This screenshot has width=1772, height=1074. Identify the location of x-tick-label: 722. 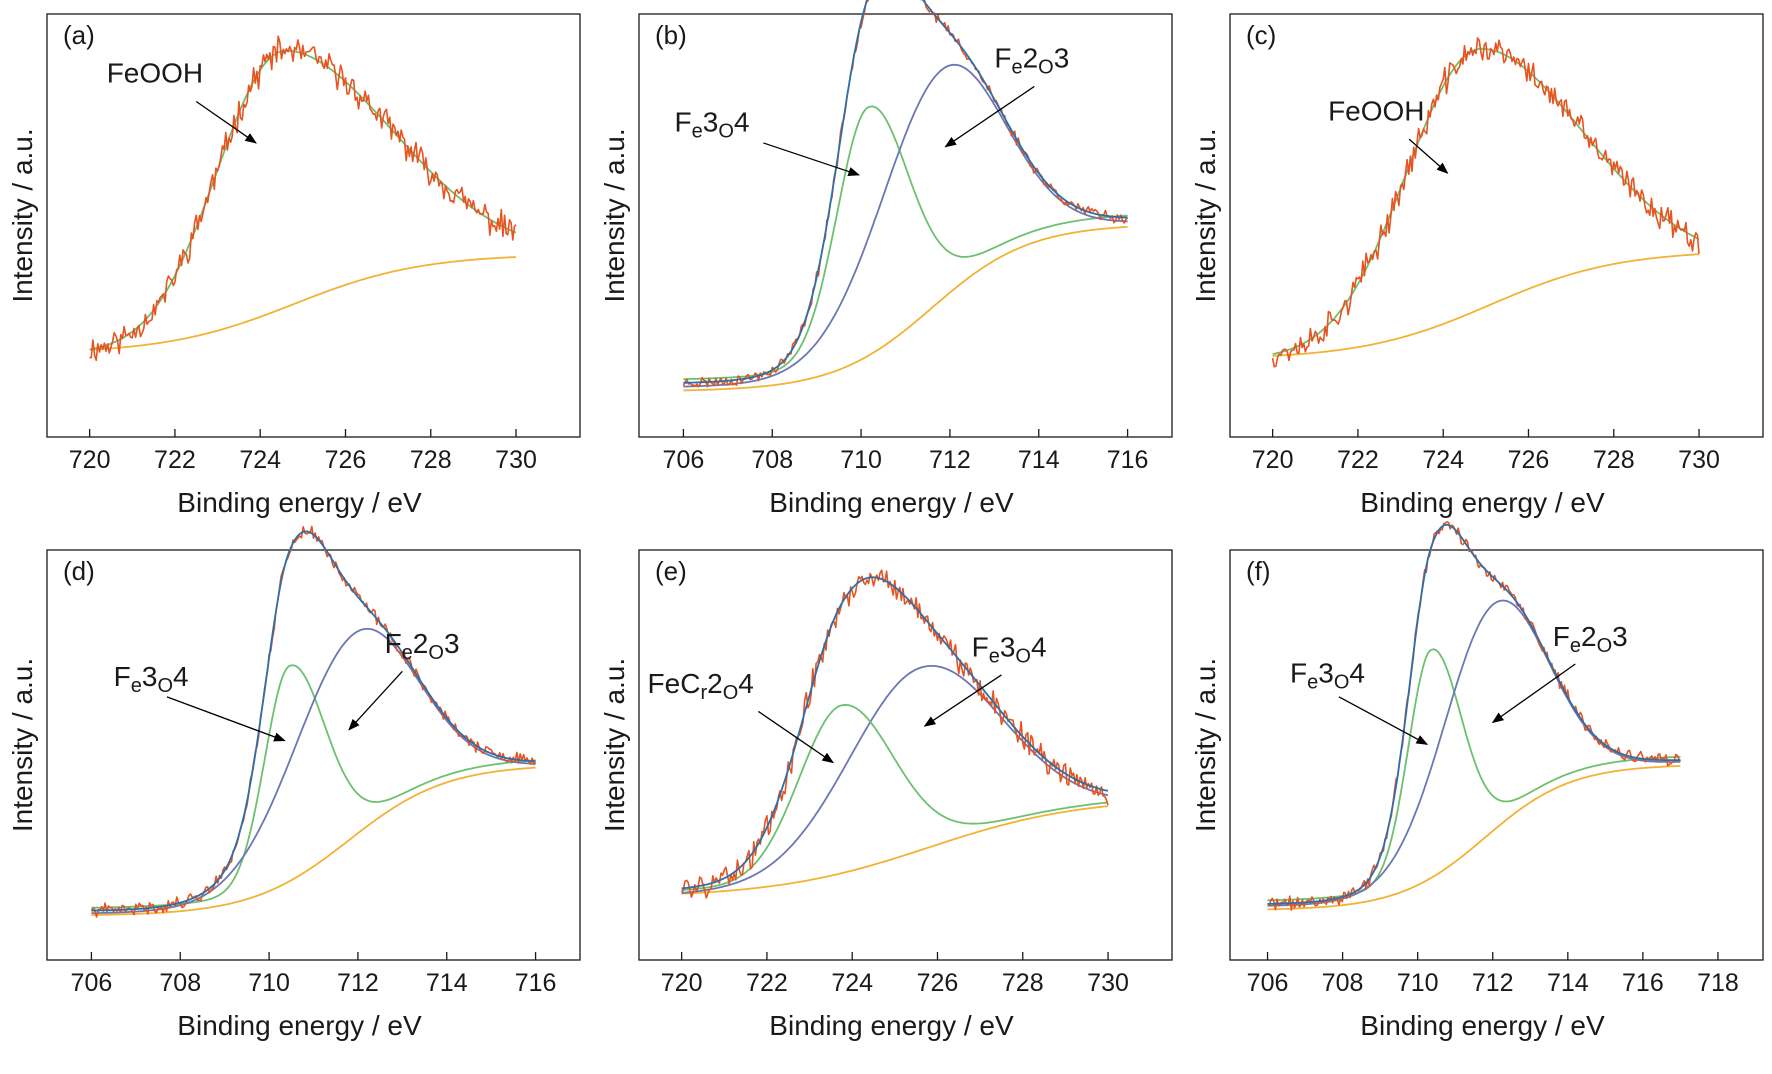
(767, 983).